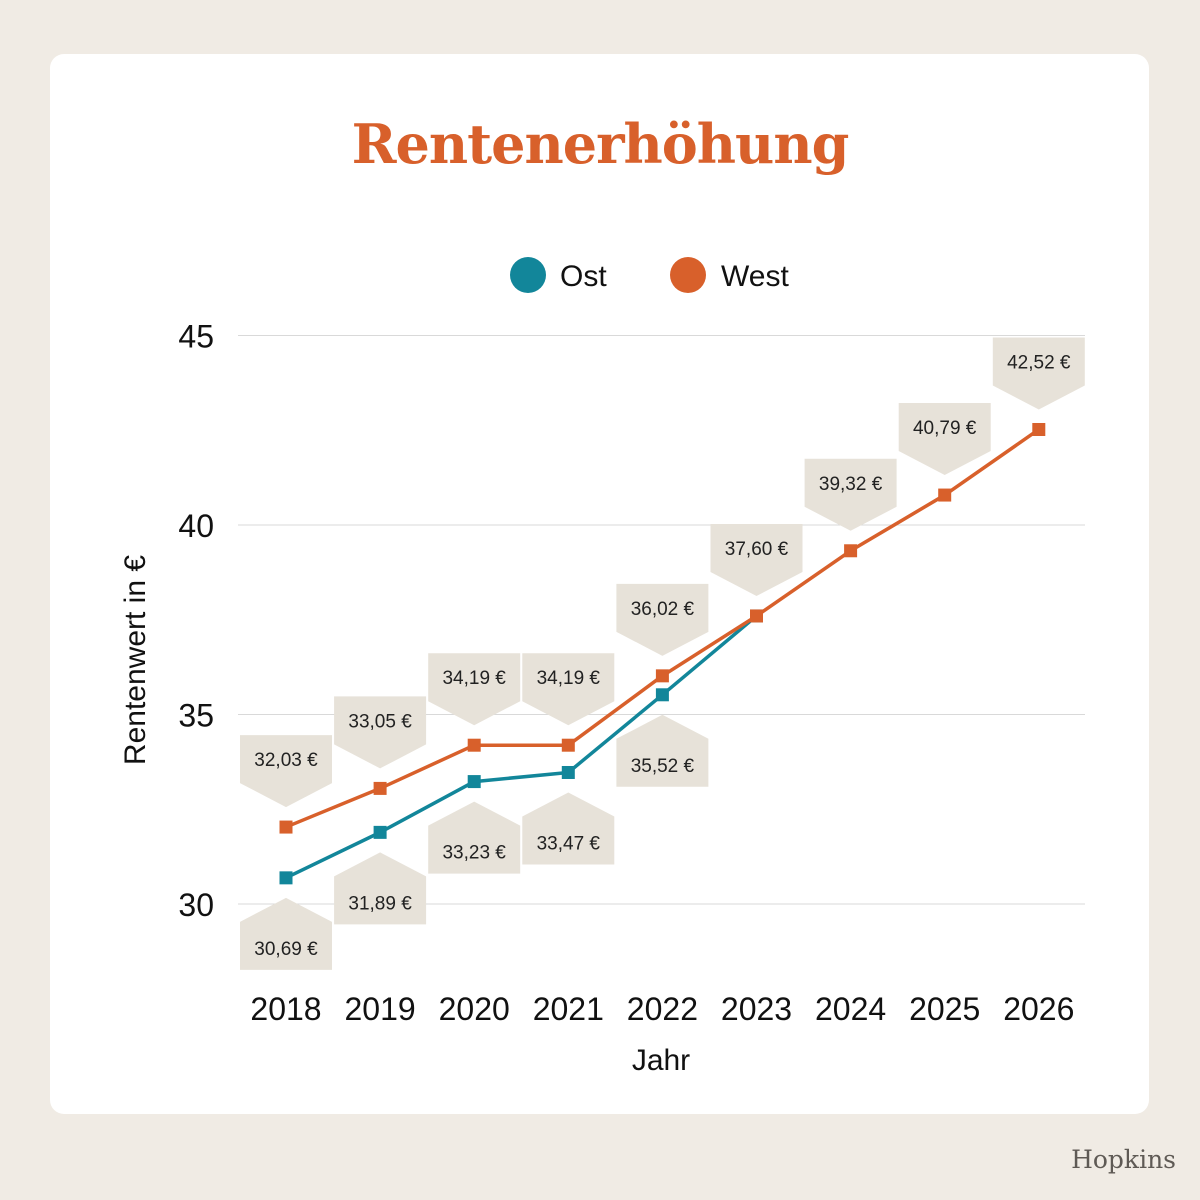  What do you see at coordinates (756, 1009) in the screenshot?
I see `x-tick-label: 2023` at bounding box center [756, 1009].